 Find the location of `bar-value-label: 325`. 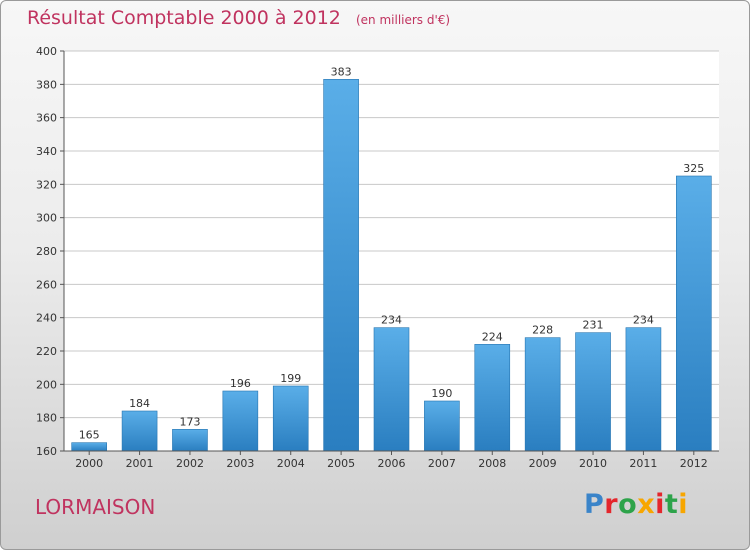

bar-value-label: 325 is located at coordinates (693, 168).